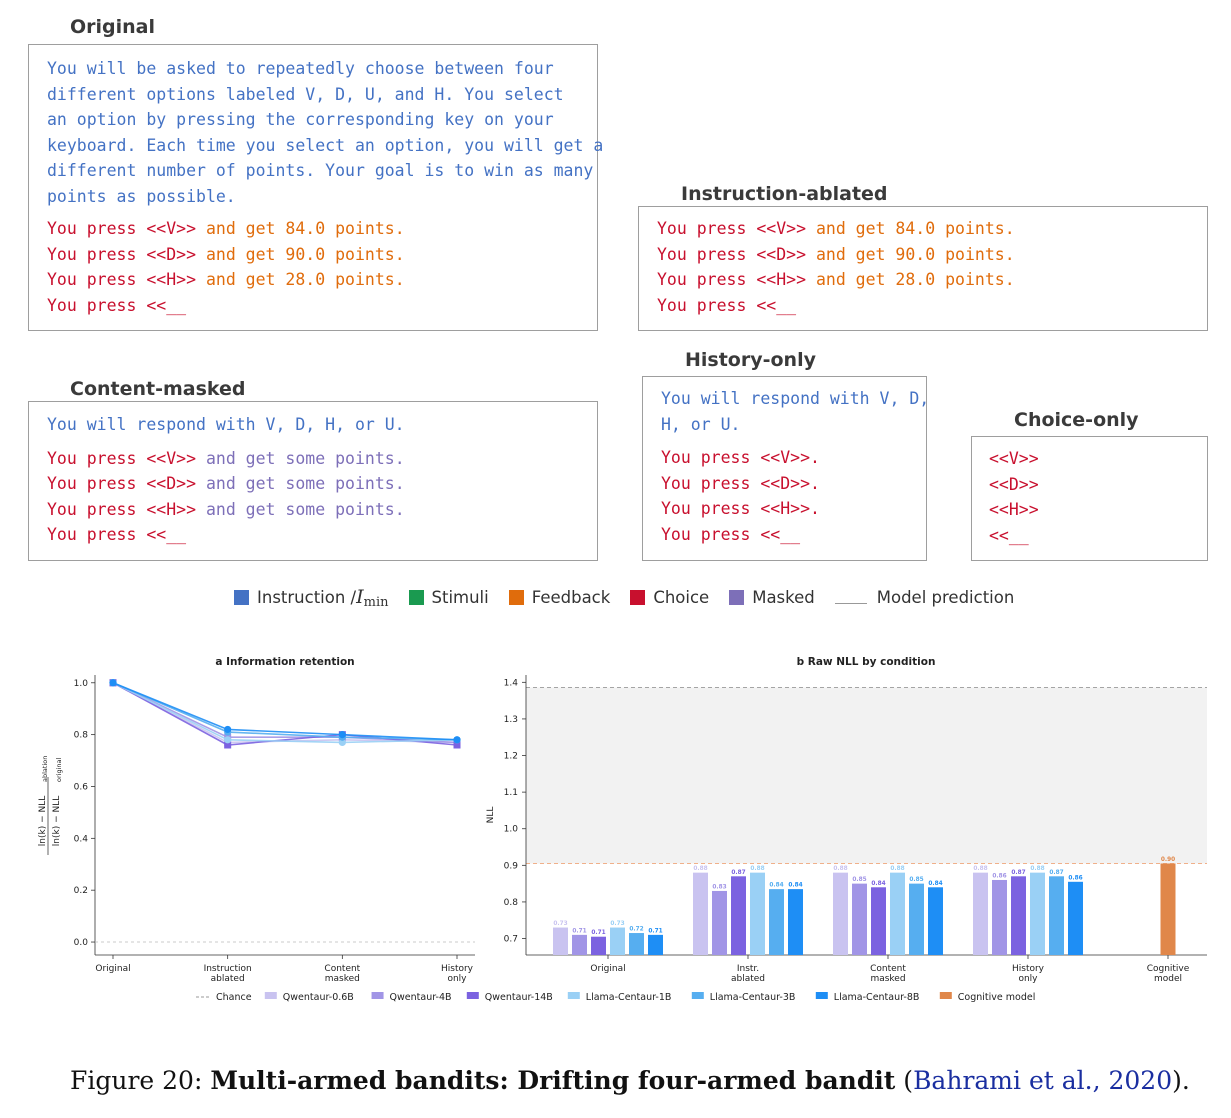 Image resolution: width=1231 pixels, height=1118 pixels. What do you see at coordinates (117, 305) in the screenshot?
I see `prompt-line: You press <<__` at bounding box center [117, 305].